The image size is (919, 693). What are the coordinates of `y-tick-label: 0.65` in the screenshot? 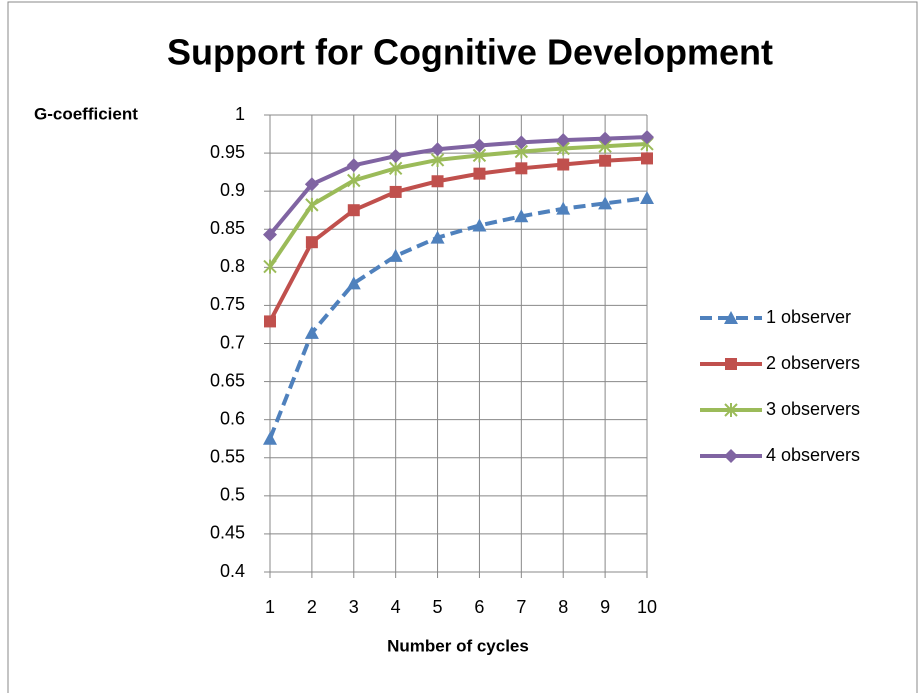 It's located at (227, 380).